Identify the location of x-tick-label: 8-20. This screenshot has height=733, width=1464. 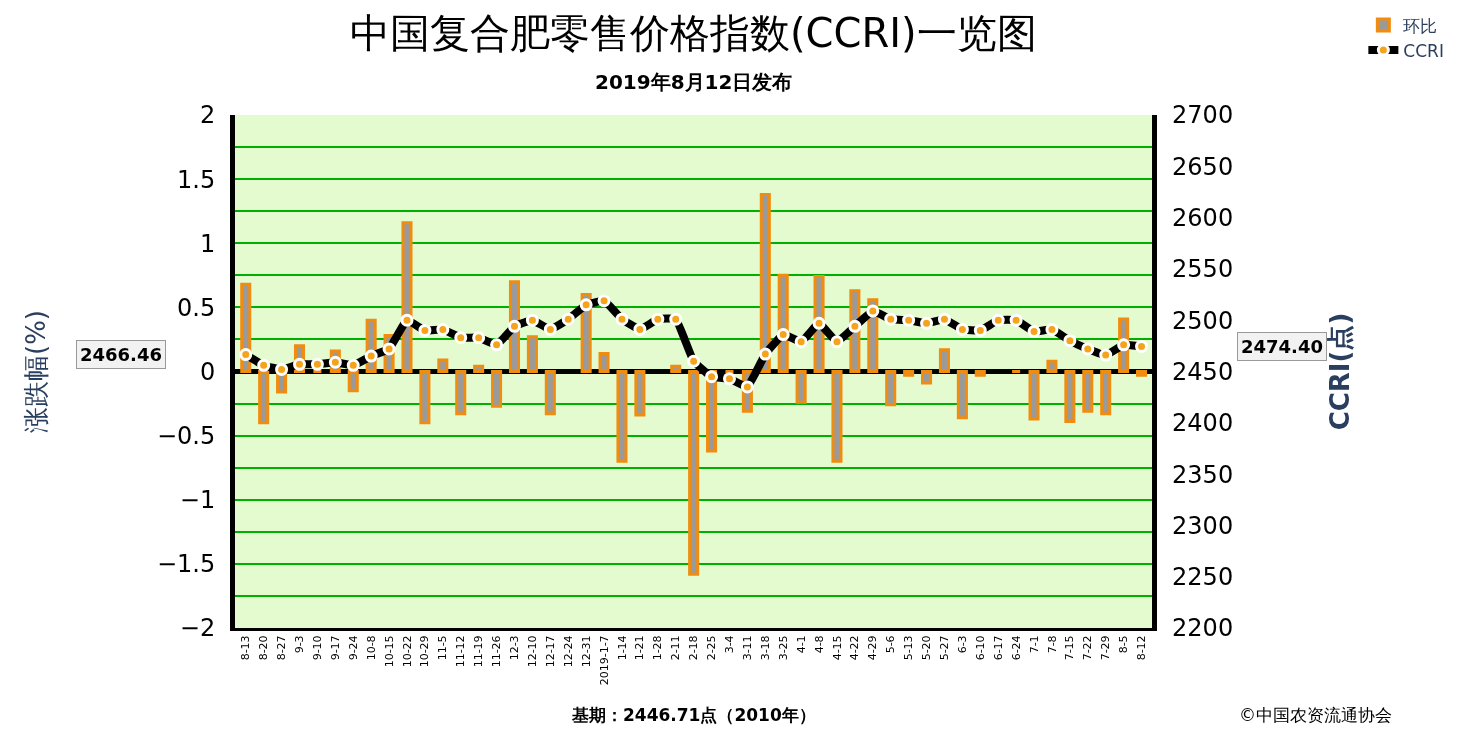
(264, 648).